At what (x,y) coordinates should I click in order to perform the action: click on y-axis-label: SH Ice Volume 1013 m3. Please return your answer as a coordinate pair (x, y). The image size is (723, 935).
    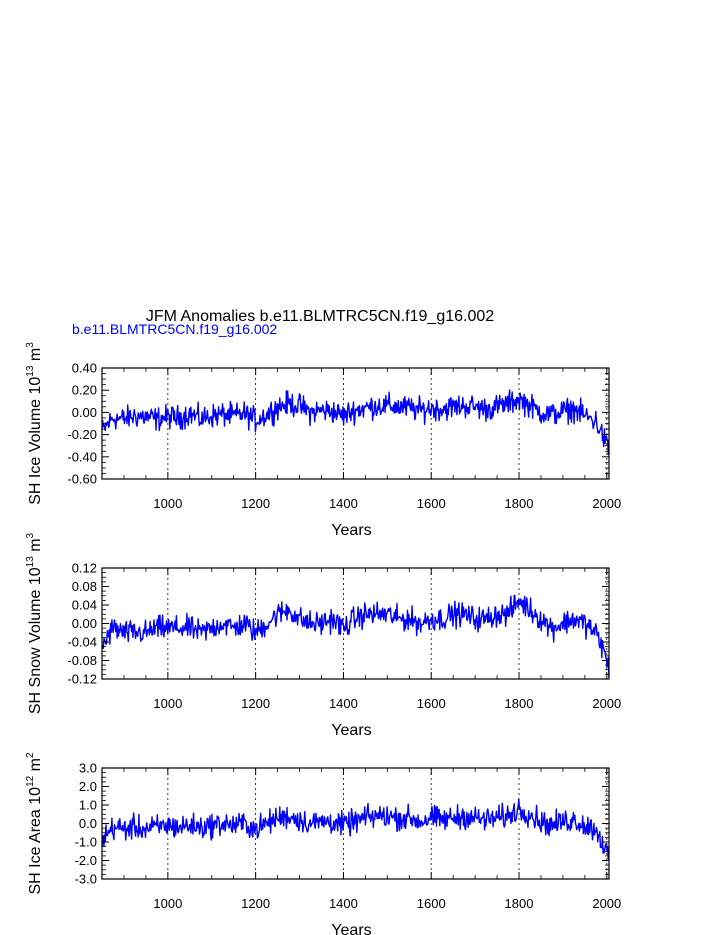
    Looking at the image, I should click on (34, 423).